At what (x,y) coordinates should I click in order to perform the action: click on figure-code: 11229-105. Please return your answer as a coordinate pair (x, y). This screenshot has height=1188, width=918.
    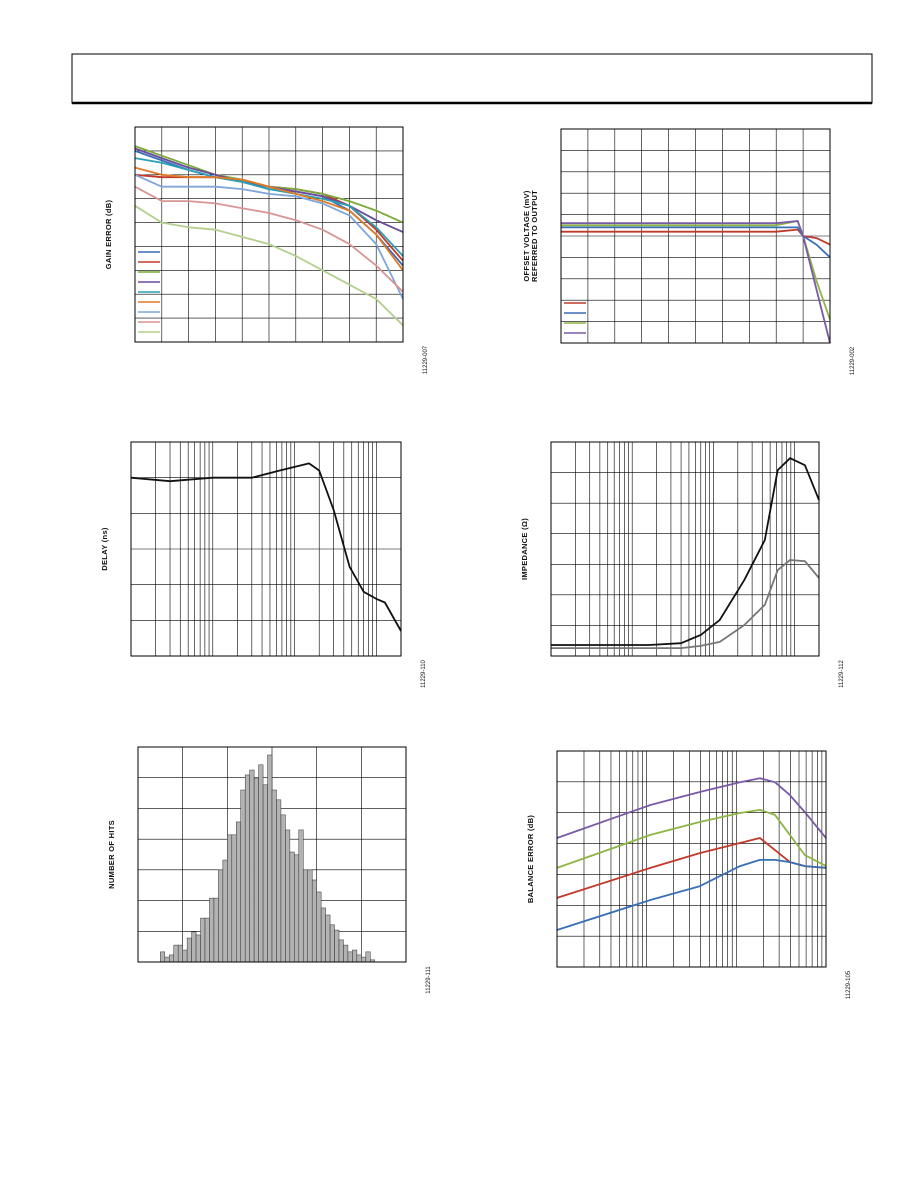
    Looking at the image, I should click on (849, 984).